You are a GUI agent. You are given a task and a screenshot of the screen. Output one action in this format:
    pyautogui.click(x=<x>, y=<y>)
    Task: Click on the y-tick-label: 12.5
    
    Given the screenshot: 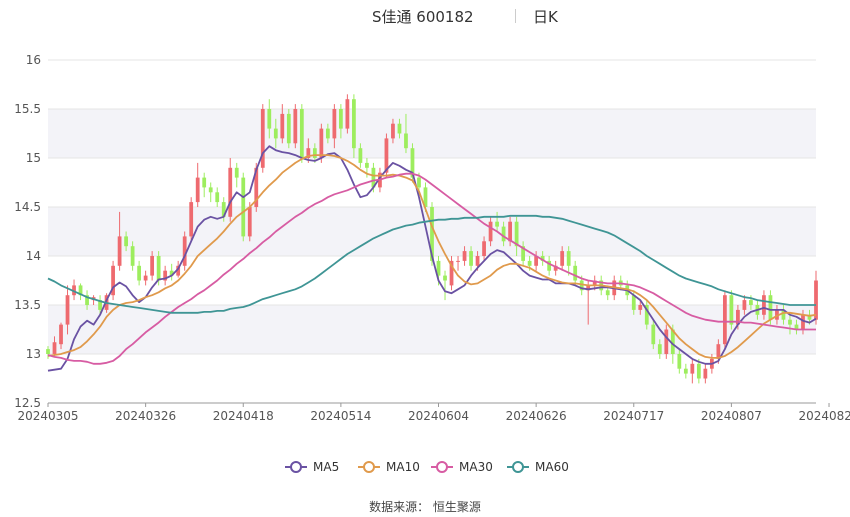 What is the action you would take?
    pyautogui.click(x=27, y=403)
    